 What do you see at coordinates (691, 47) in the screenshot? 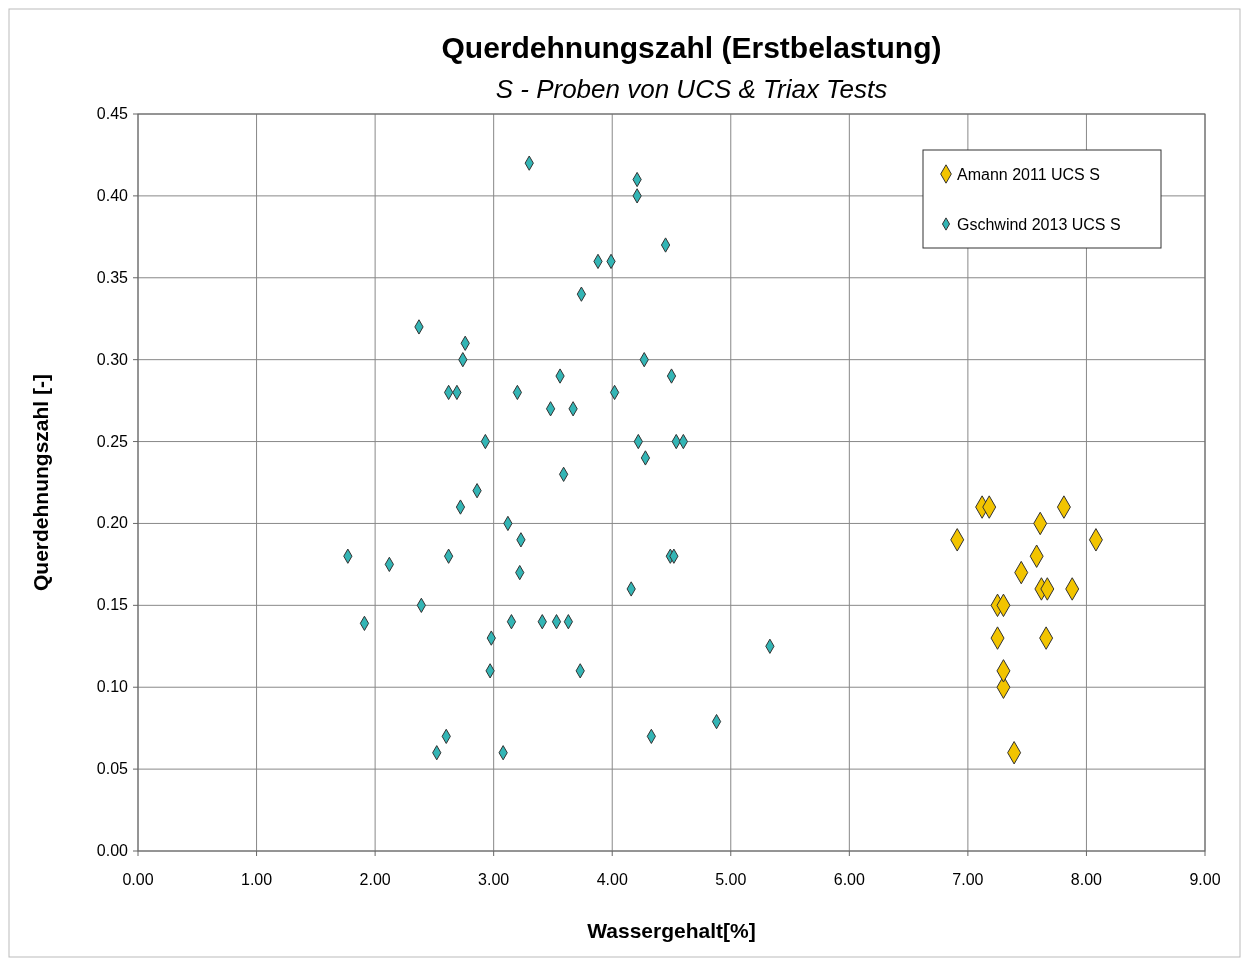
I see `chart-title: Querdehnungszahl (Erstbelastung)` at bounding box center [691, 47].